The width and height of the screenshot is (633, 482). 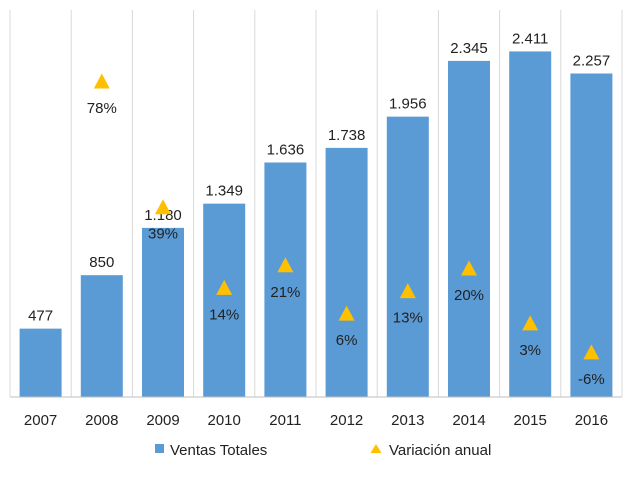 What do you see at coordinates (591, 235) in the screenshot?
I see `bar-2016` at bounding box center [591, 235].